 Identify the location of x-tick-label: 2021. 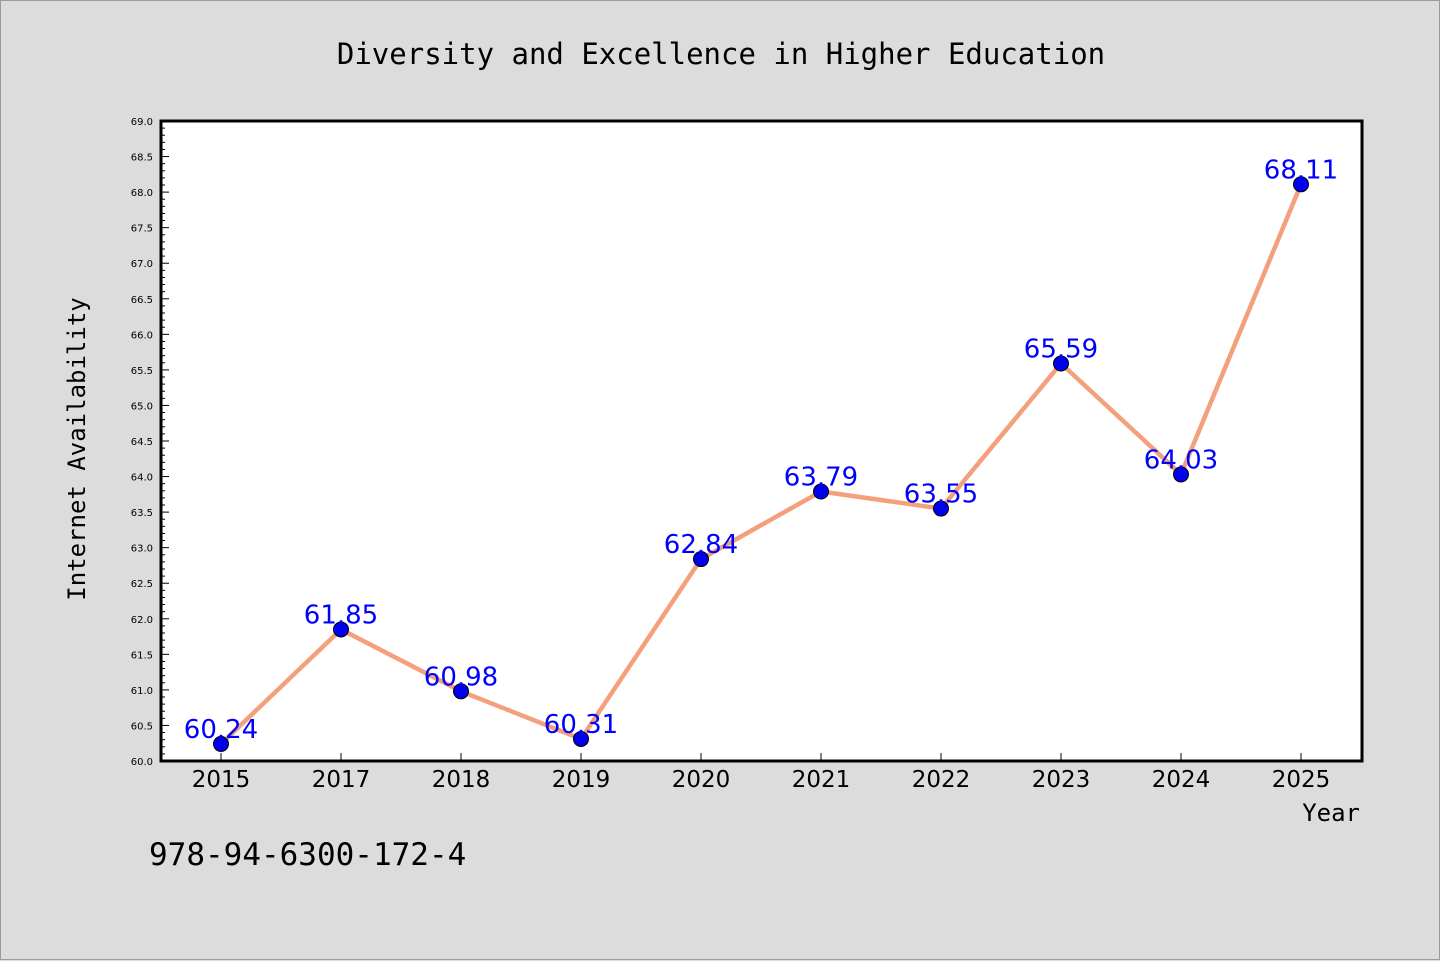
(821, 780).